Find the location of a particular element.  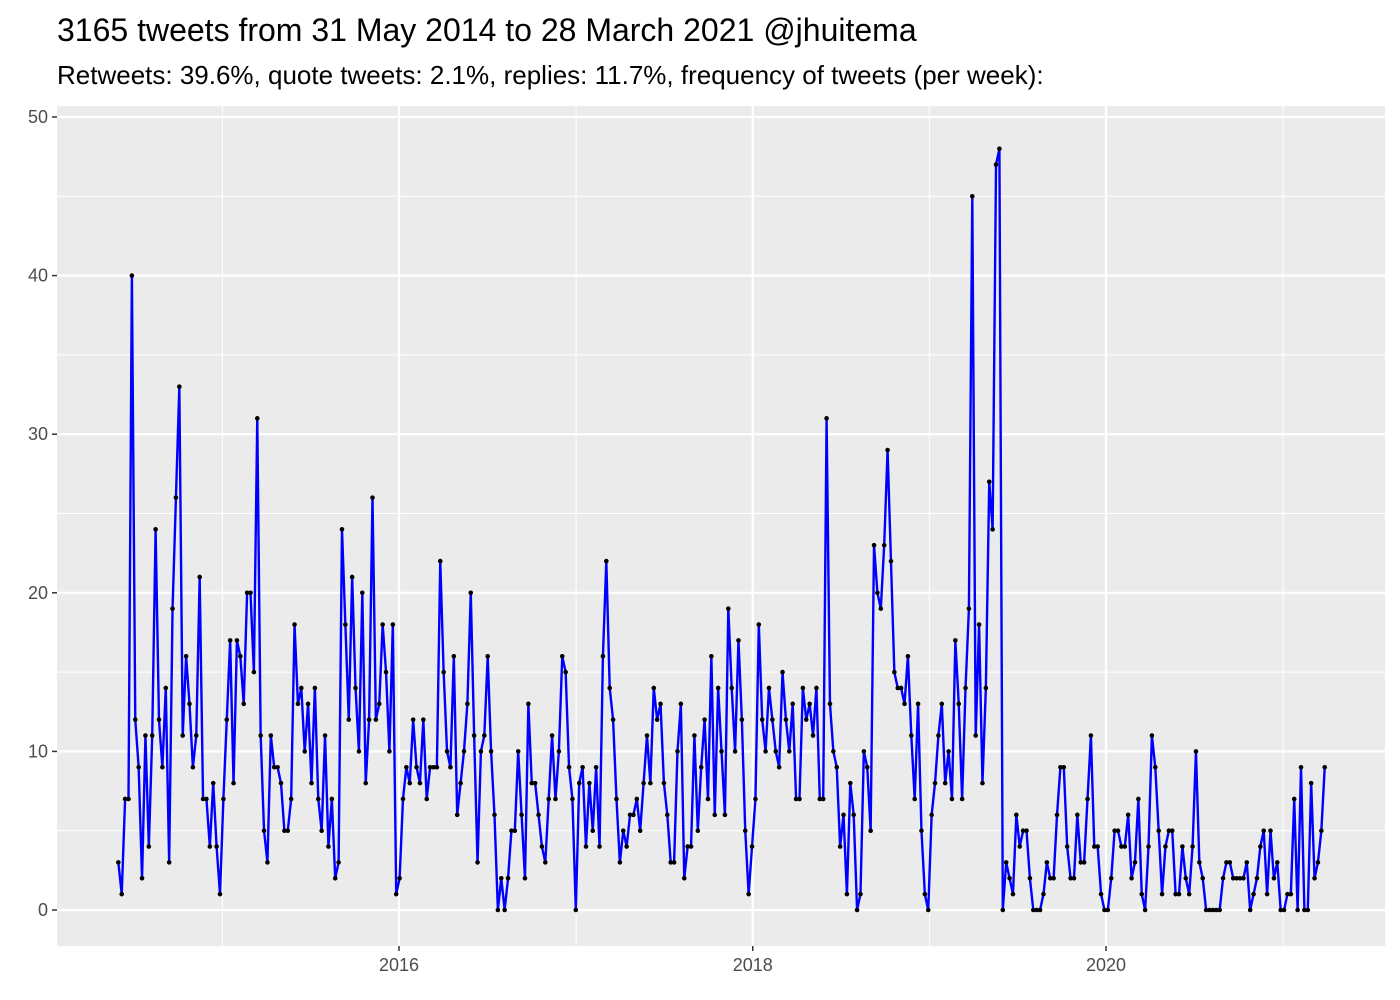

y-tick-label: 20 is located at coordinates (38, 593).